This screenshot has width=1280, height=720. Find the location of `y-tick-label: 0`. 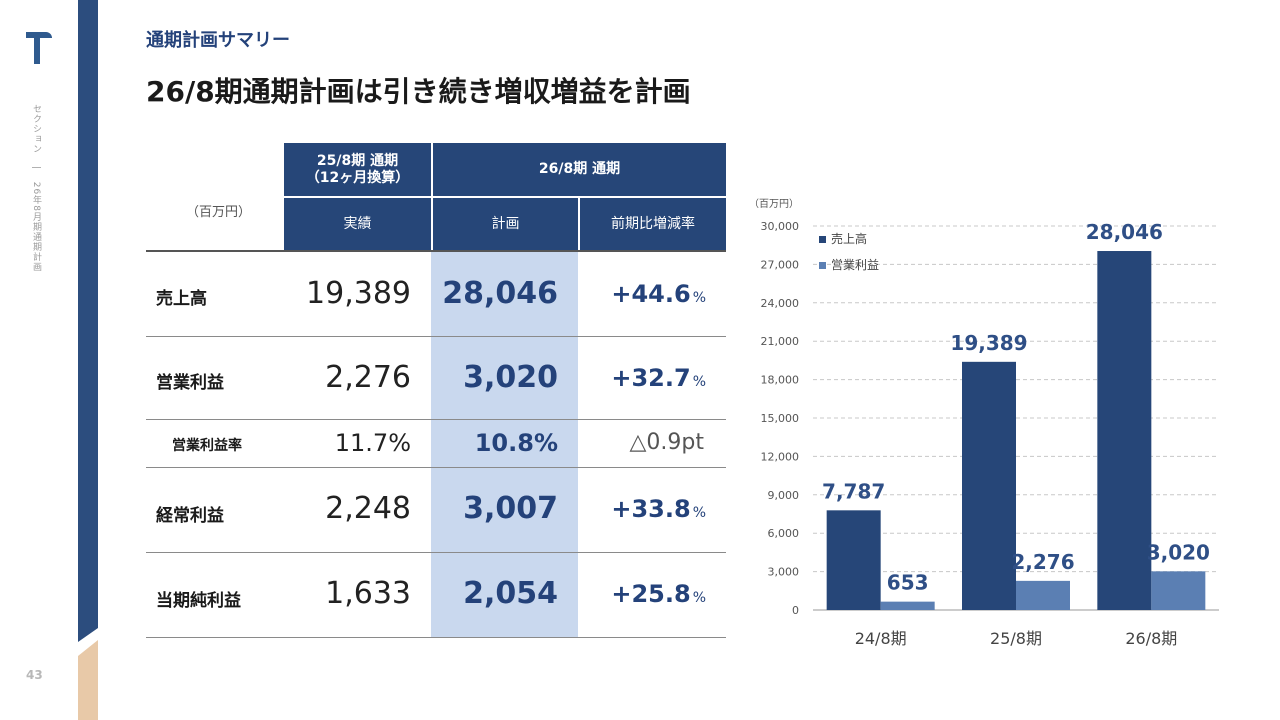

y-tick-label: 0 is located at coordinates (795, 610).